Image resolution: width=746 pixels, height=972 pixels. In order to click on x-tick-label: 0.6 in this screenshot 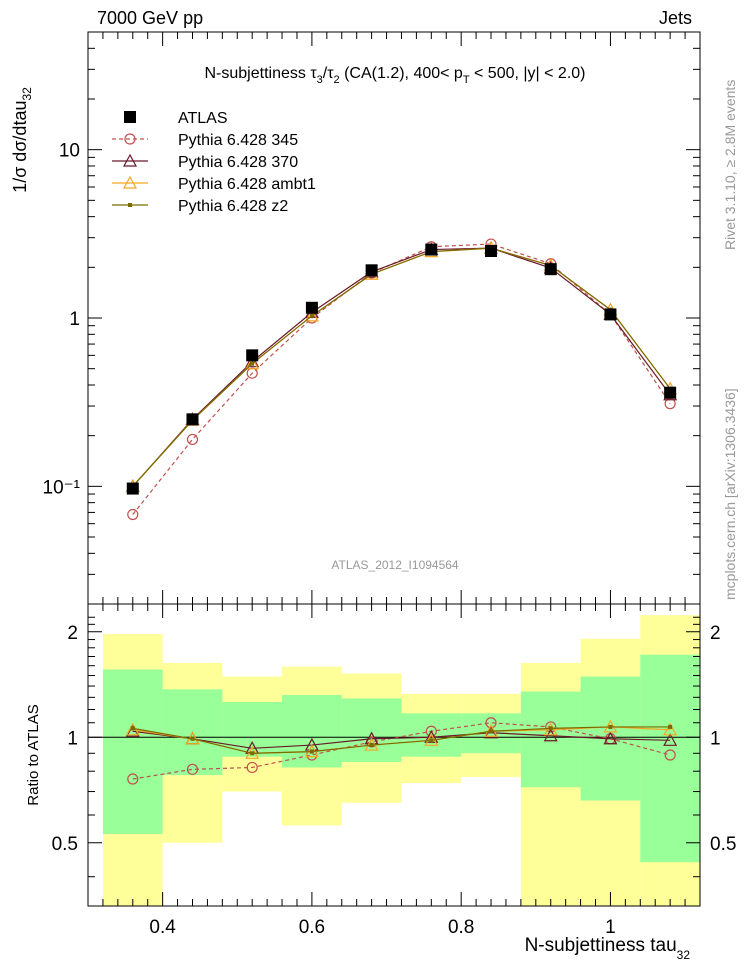, I will do `click(312, 927)`.